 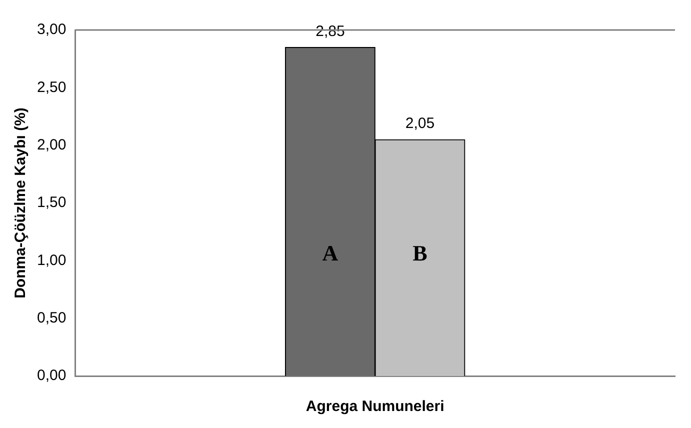 I want to click on y-tick-label: 0,00, so click(x=51, y=375).